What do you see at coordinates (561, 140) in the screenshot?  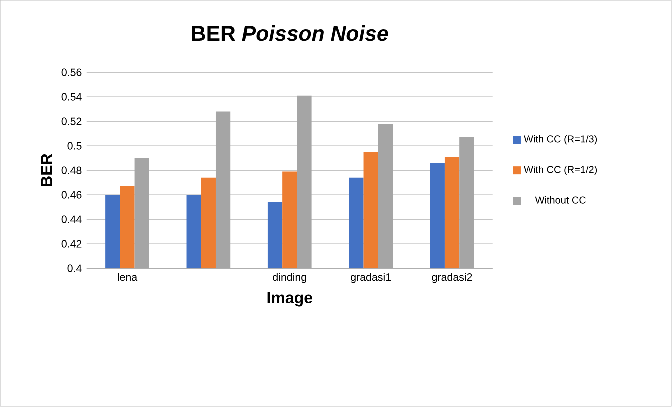 I see `legend-label: With CC (R=1/3)` at bounding box center [561, 140].